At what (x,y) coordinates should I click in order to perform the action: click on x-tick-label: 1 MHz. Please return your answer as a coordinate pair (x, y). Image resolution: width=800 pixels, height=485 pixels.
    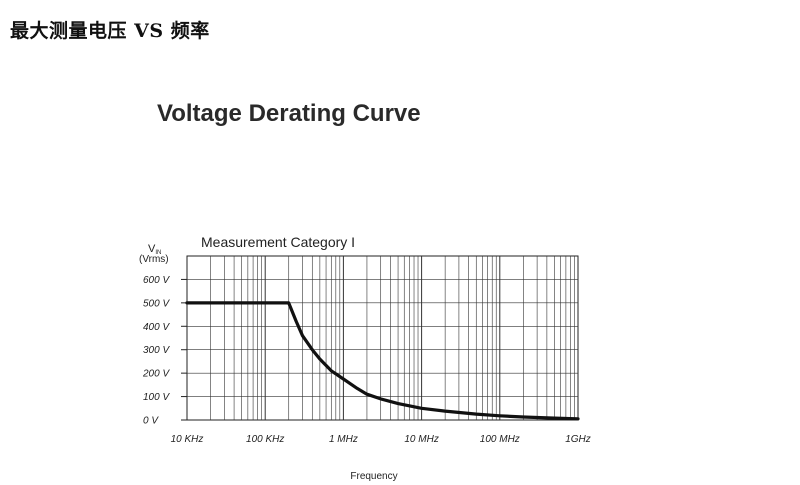
    Looking at the image, I should click on (343, 439).